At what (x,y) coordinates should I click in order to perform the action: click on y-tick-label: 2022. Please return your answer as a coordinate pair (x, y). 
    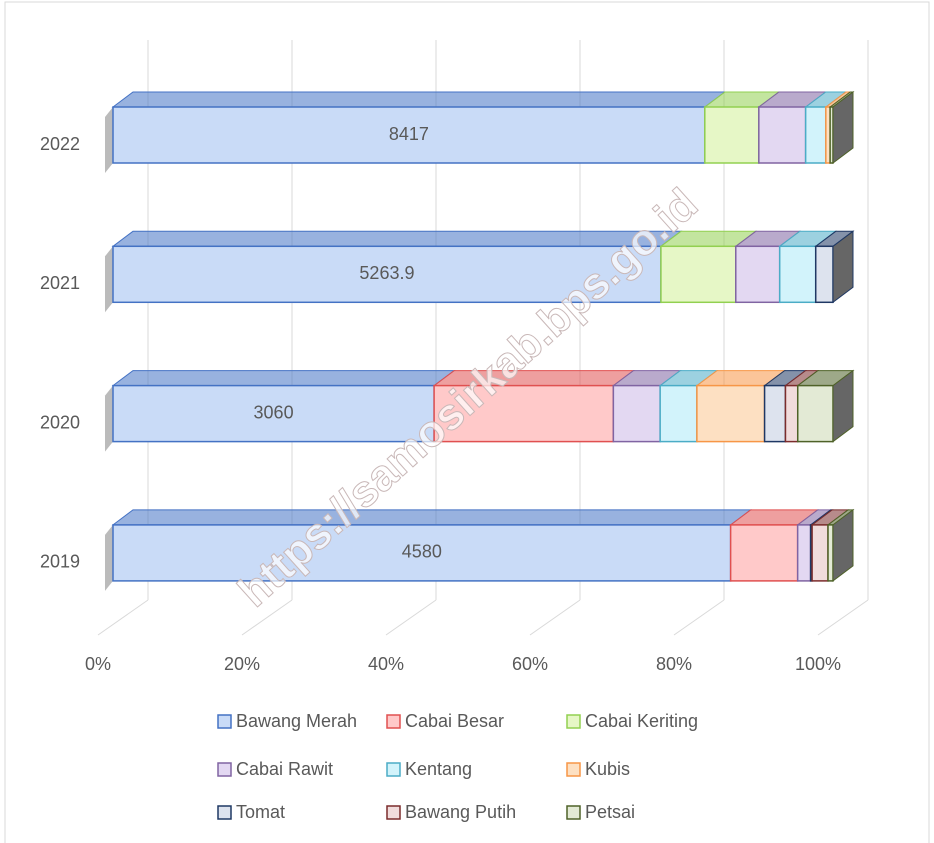
    Looking at the image, I should click on (60, 144).